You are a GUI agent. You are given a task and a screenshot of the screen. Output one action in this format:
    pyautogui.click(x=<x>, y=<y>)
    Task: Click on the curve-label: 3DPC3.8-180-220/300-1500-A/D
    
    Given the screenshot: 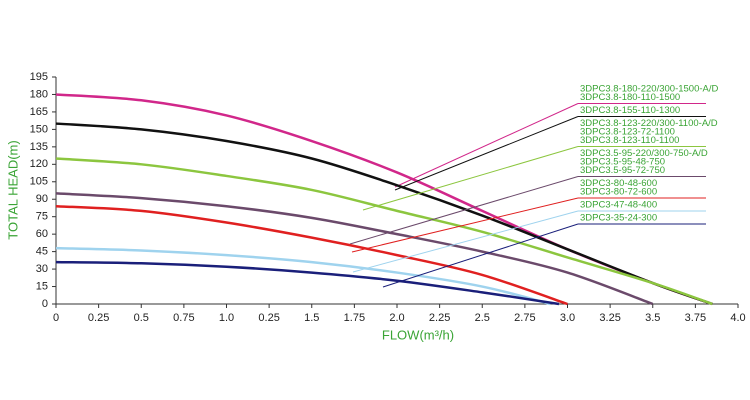 What is the action you would take?
    pyautogui.click(x=649, y=89)
    